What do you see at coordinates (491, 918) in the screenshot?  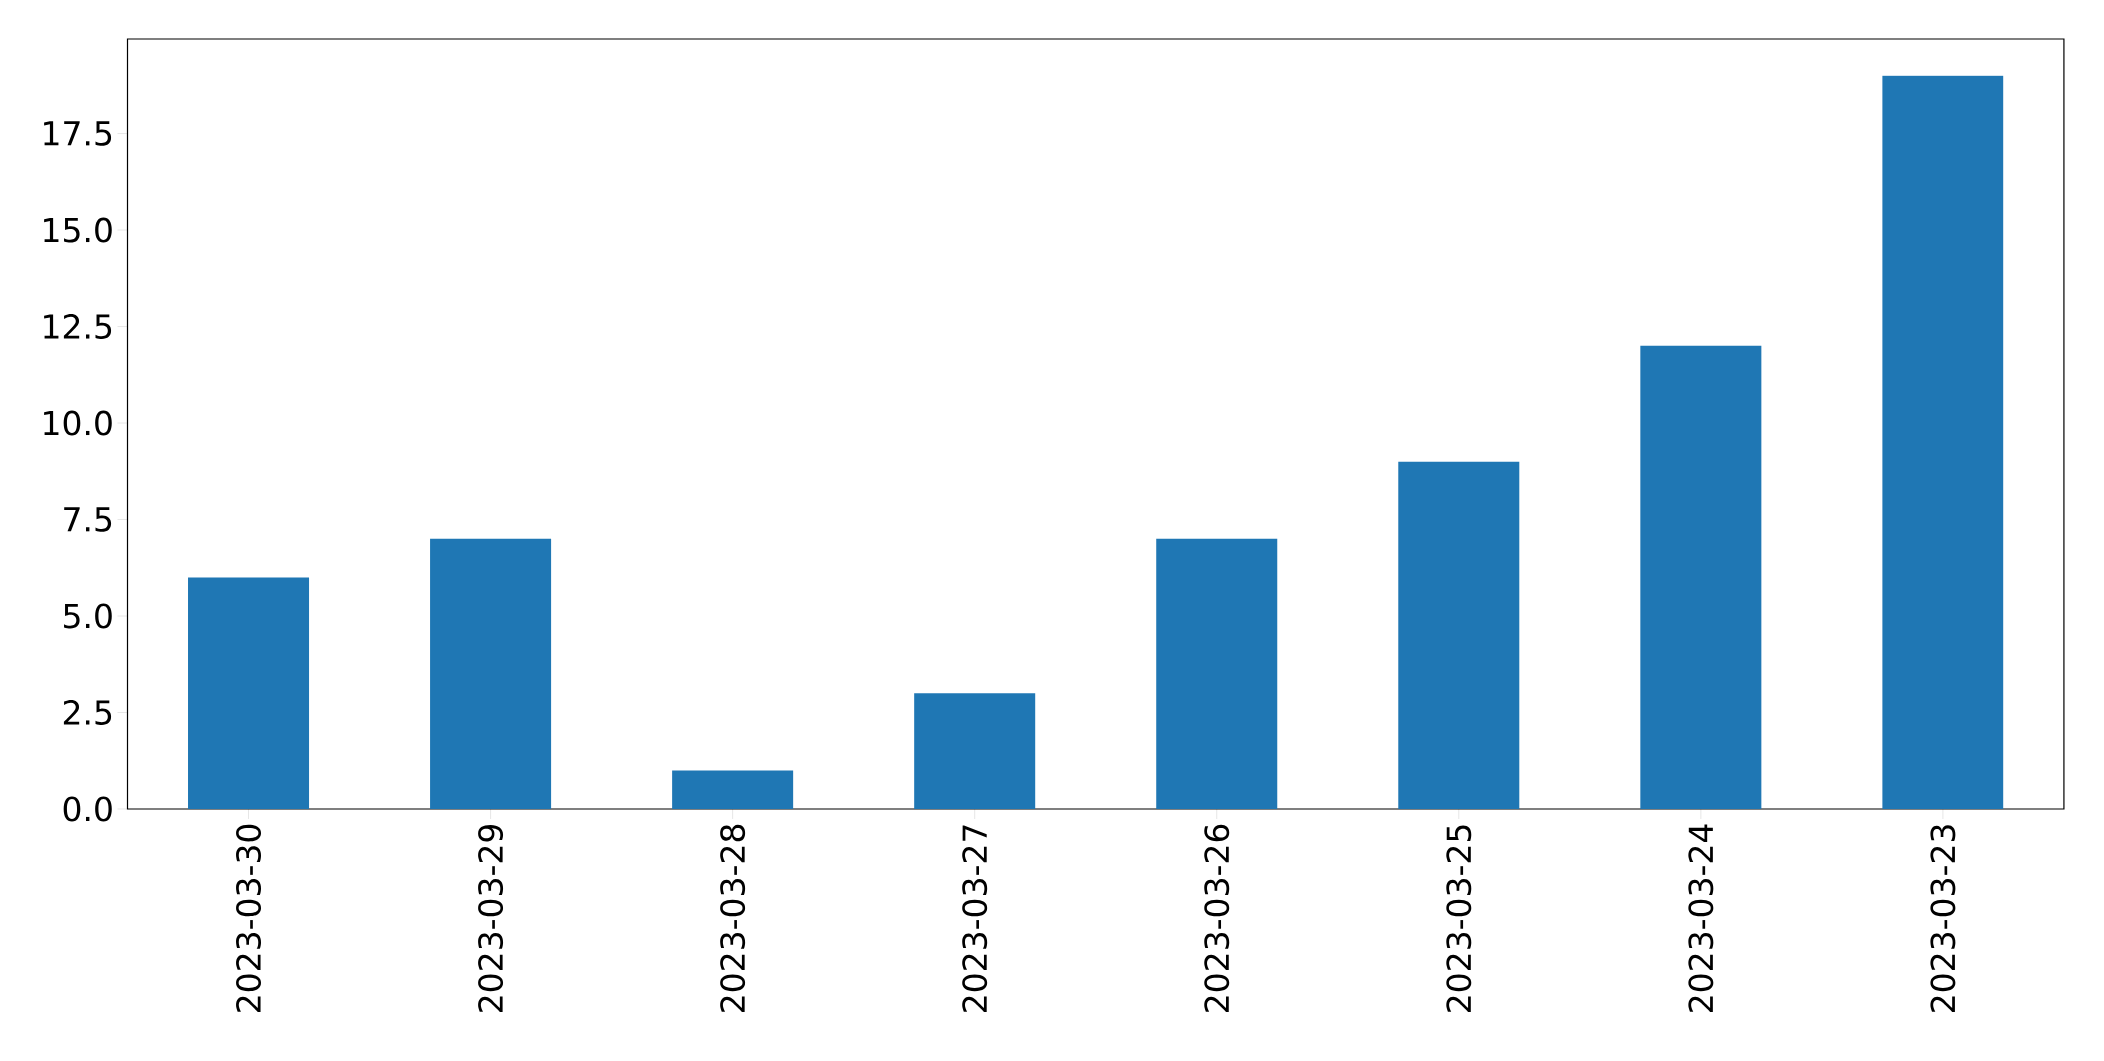 I see `x-tick-label: 2023-03-29` at bounding box center [491, 918].